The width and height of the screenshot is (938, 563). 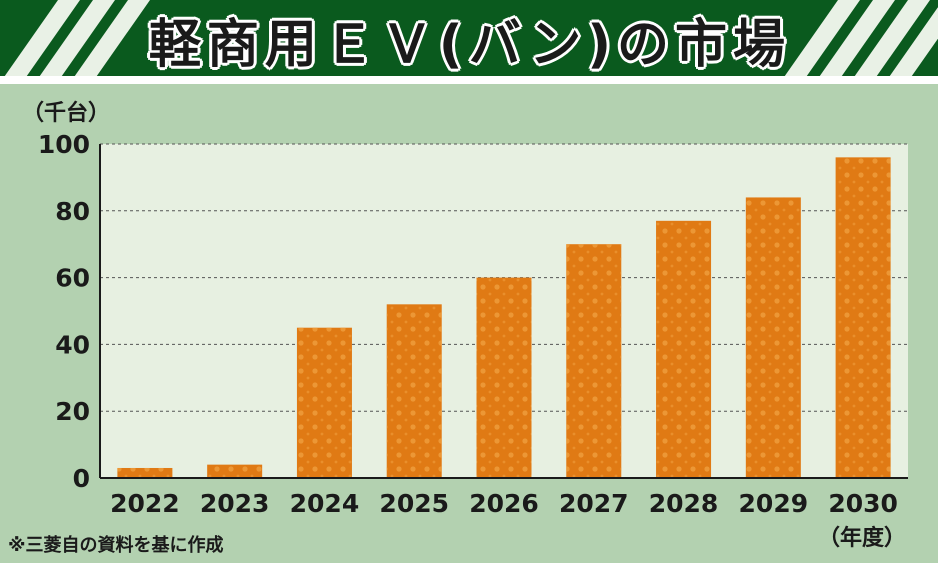 What do you see at coordinates (684, 503) in the screenshot?
I see `x-tick-label: 2028` at bounding box center [684, 503].